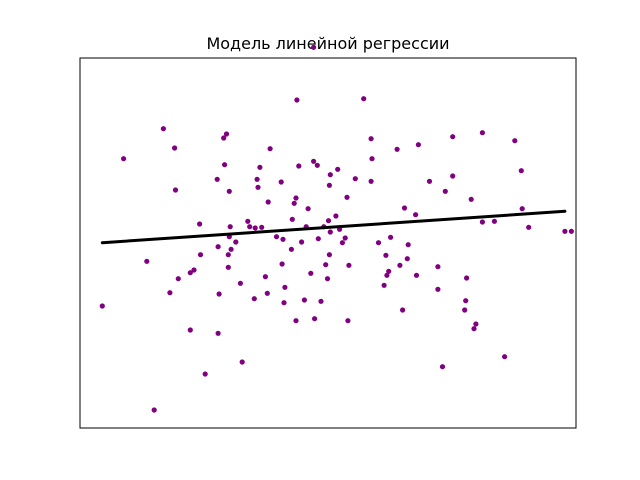  I want to click on regression-line, so click(333, 227).